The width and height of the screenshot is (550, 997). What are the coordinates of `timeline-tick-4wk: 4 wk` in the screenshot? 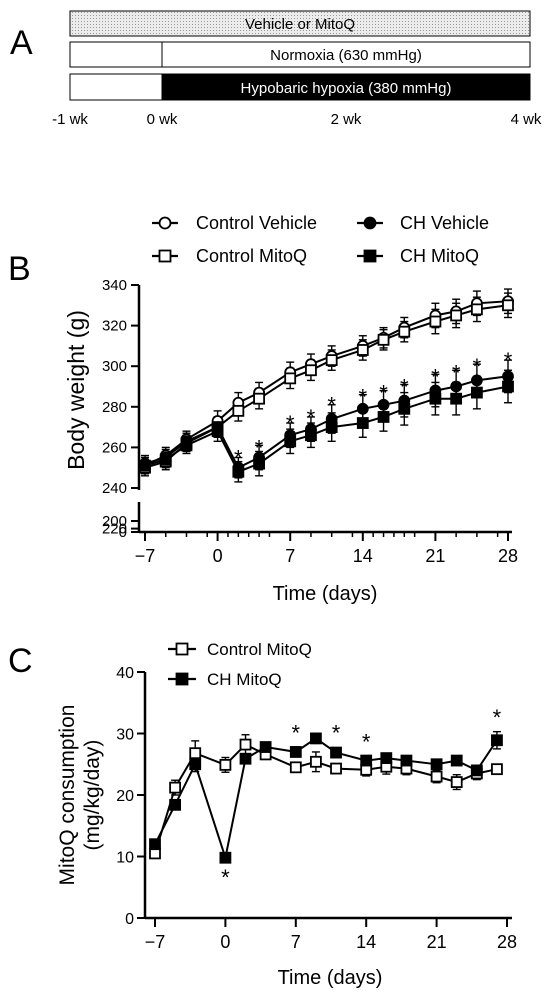 It's located at (526, 119).